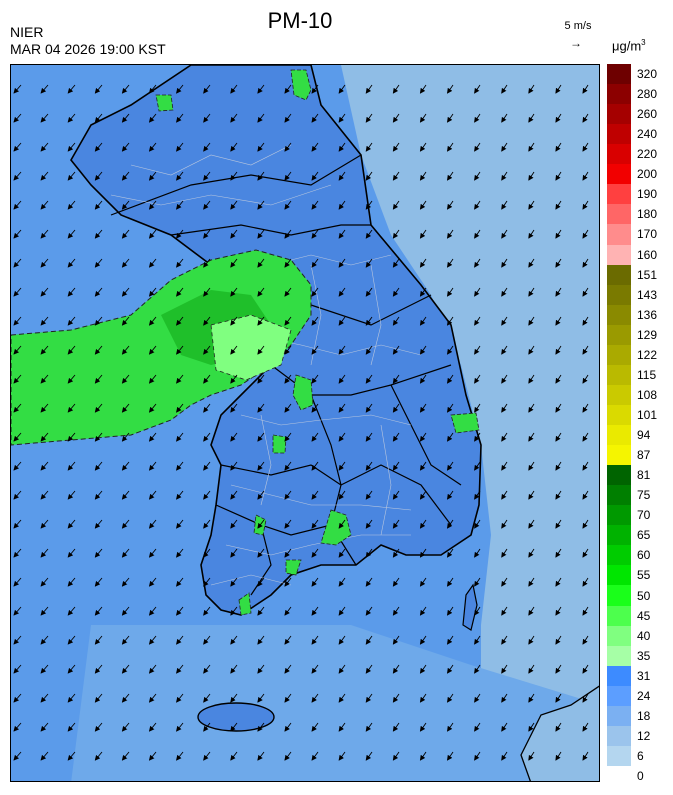 The image size is (673, 795). I want to click on agency-label: NIER, so click(27, 32).